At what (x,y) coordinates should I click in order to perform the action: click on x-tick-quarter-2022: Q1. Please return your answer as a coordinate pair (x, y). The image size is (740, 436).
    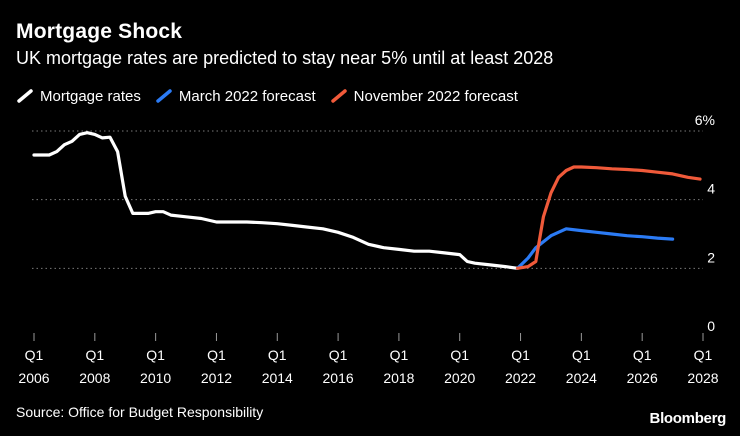
    Looking at the image, I should click on (520, 355).